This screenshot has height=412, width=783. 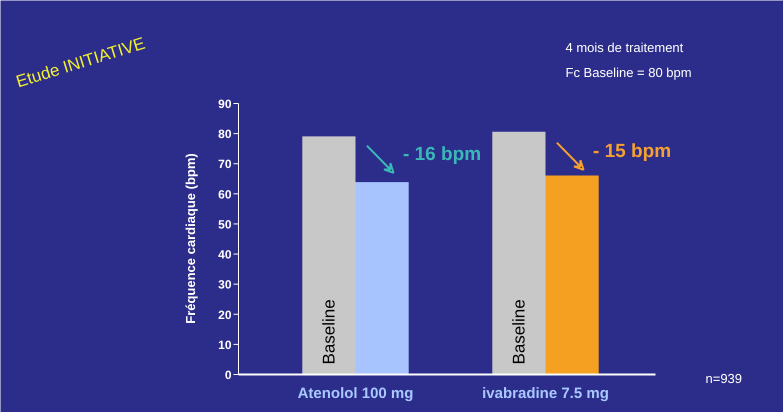 What do you see at coordinates (225, 315) in the screenshot?
I see `y-tick-label: 20` at bounding box center [225, 315].